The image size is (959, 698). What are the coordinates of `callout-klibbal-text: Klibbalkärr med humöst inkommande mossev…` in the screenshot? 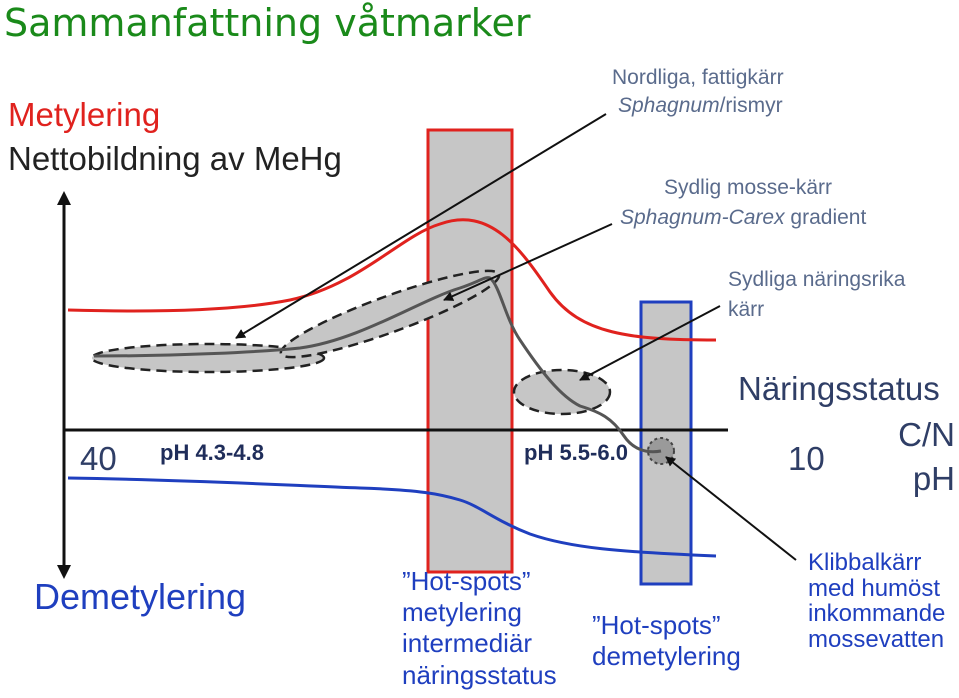 It's located at (876, 601).